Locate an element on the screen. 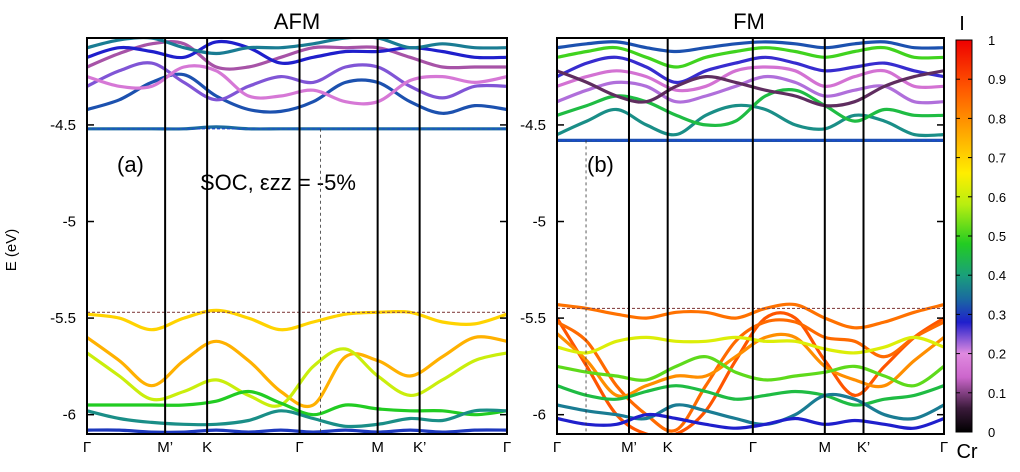  colorbar-label-4: 0.4 is located at coordinates (997, 275).